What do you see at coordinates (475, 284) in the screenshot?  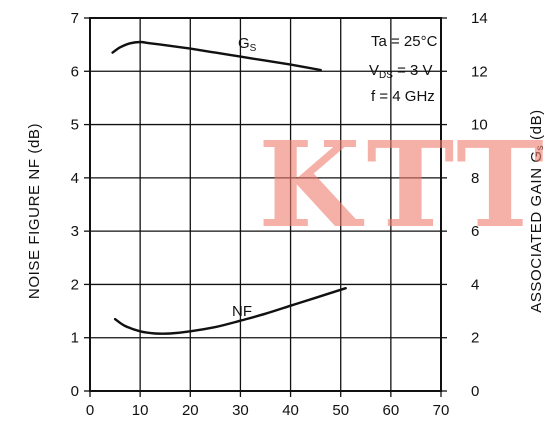 I see `right-tick-label: 4` at bounding box center [475, 284].